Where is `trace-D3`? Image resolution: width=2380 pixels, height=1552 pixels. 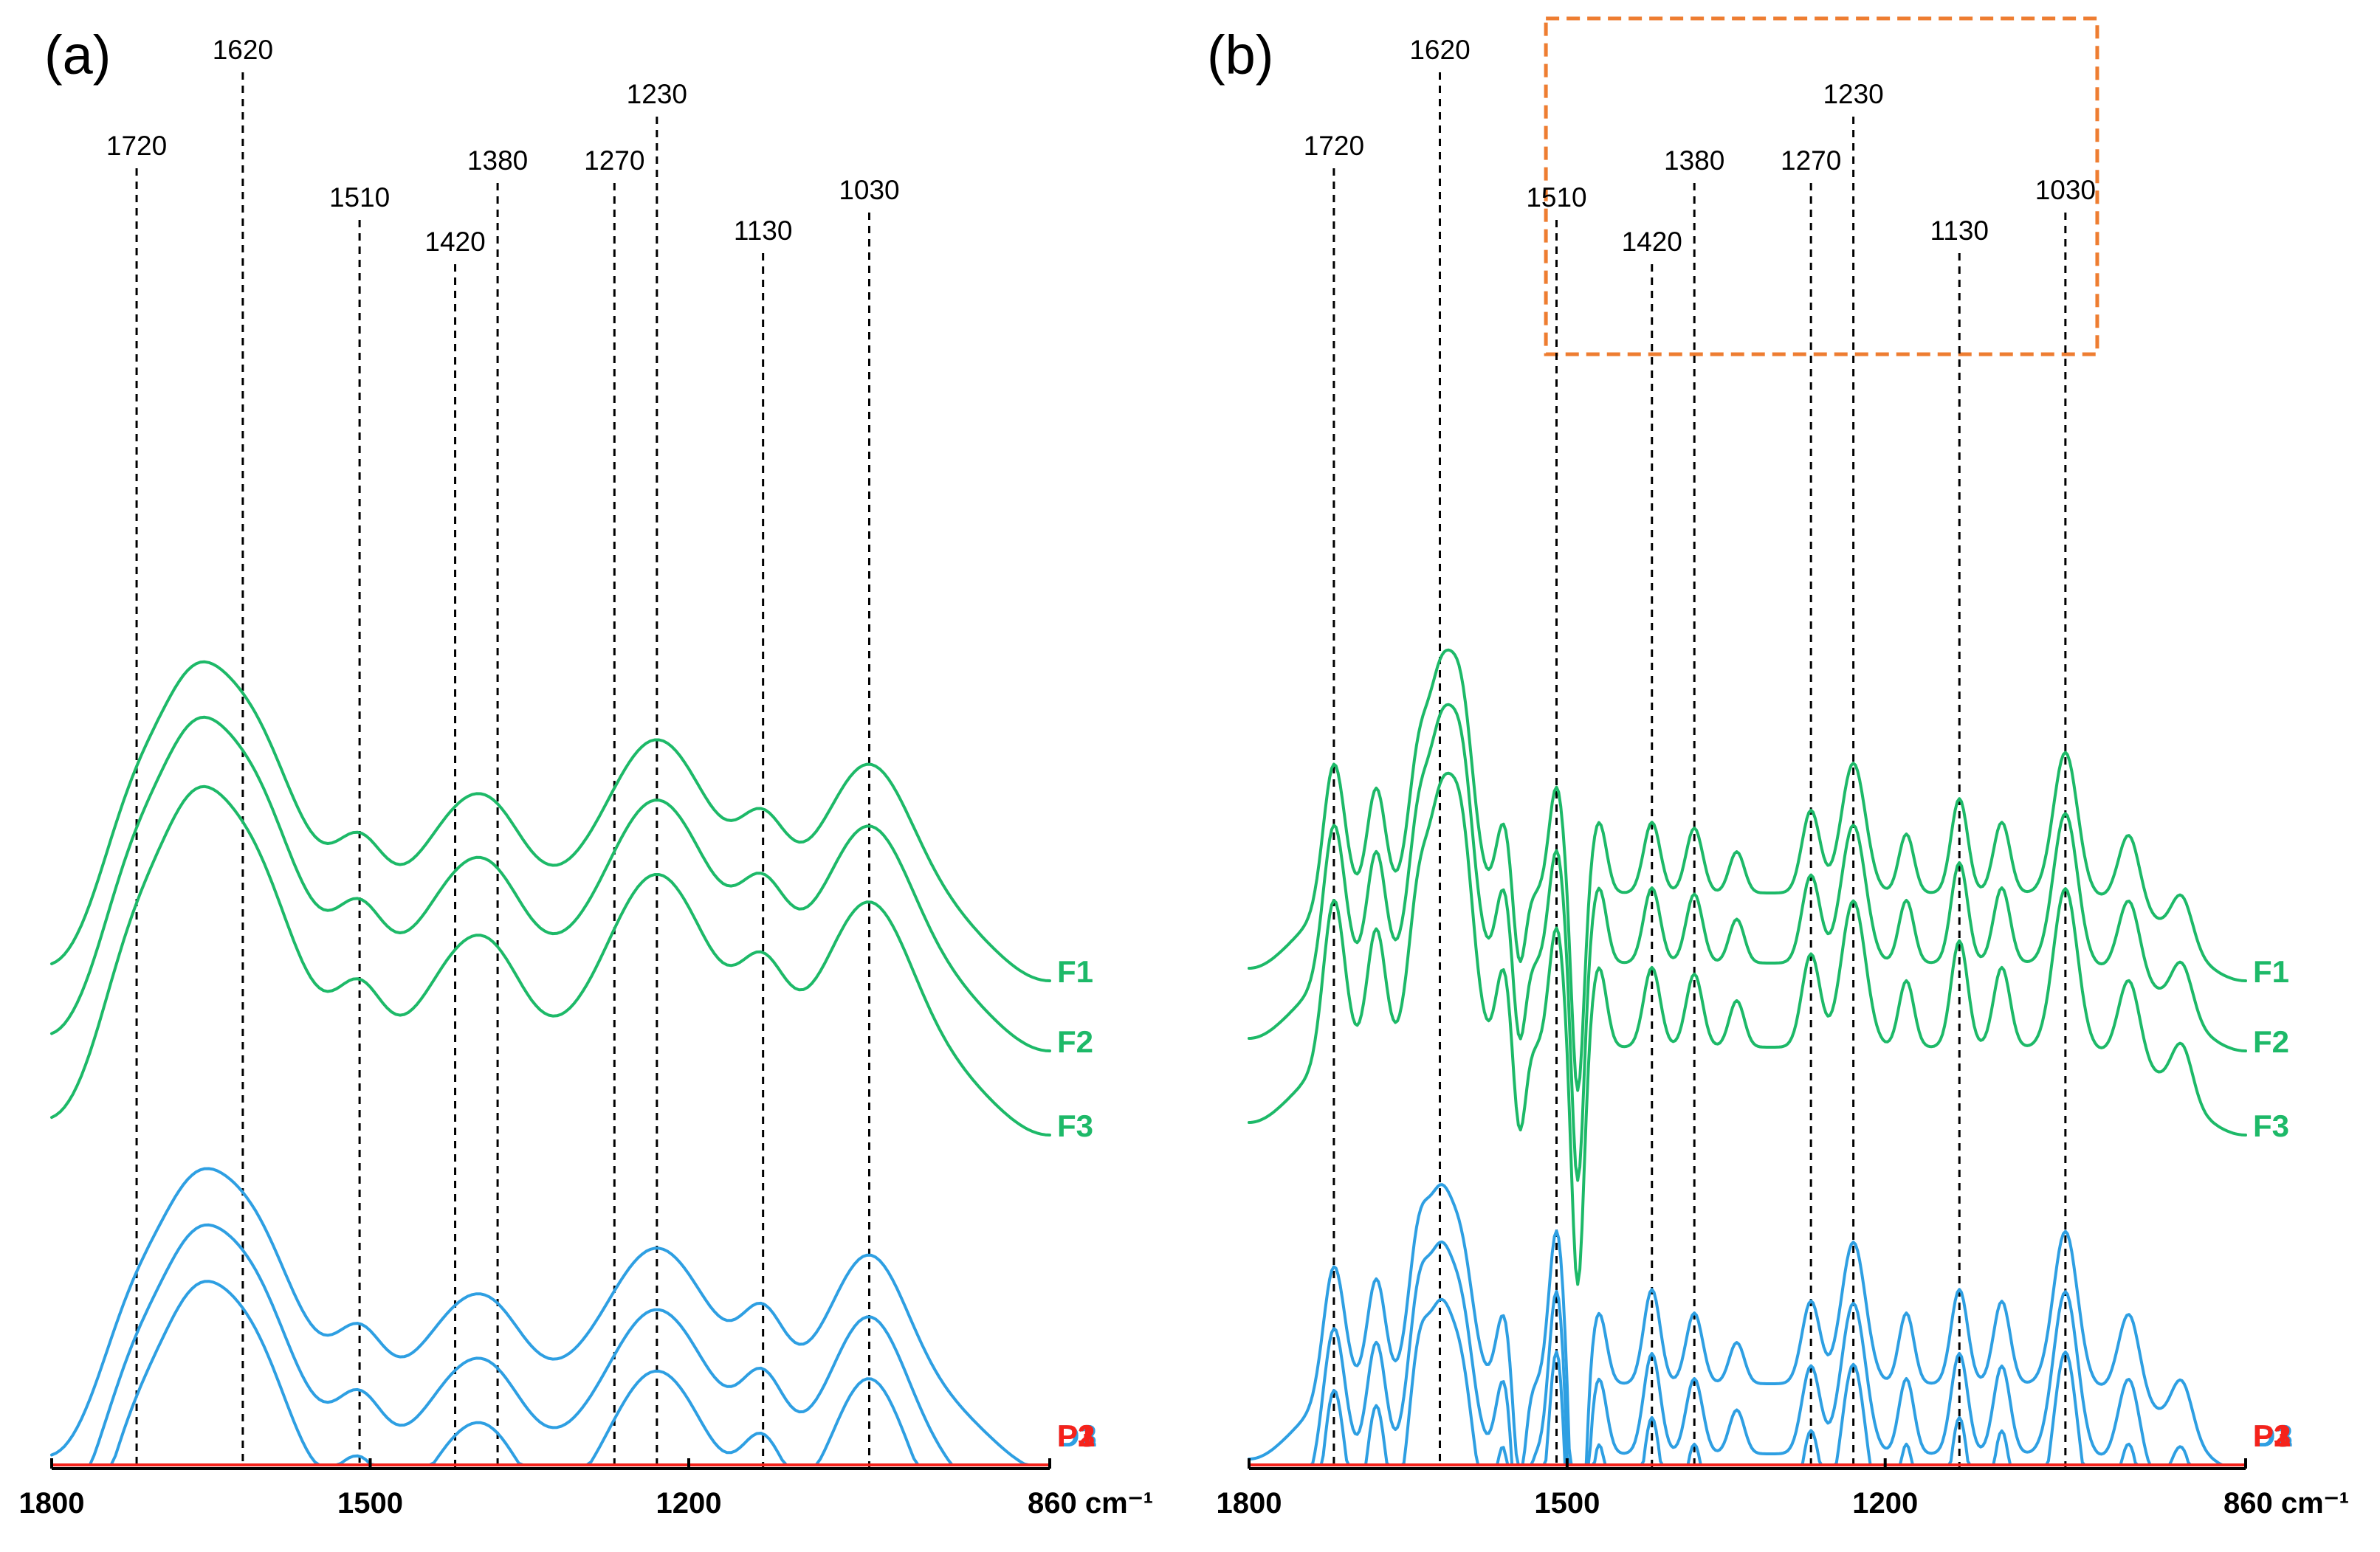 trace-D3 is located at coordinates (550, 1373).